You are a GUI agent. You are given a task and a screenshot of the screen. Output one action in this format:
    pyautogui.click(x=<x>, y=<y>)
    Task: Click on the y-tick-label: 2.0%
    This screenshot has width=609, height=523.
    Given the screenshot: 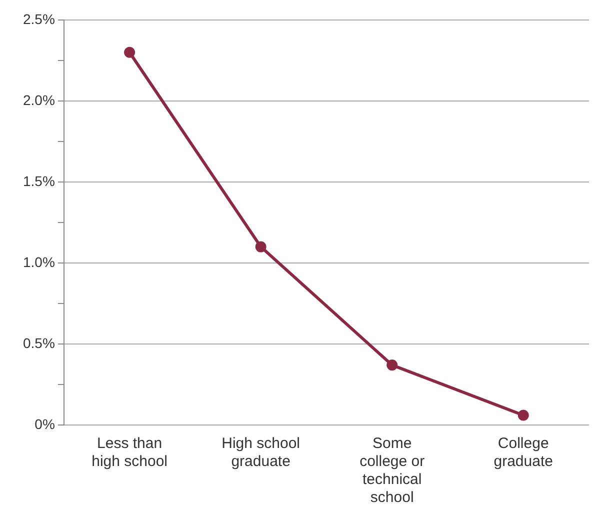 What is the action you would take?
    pyautogui.click(x=38, y=100)
    